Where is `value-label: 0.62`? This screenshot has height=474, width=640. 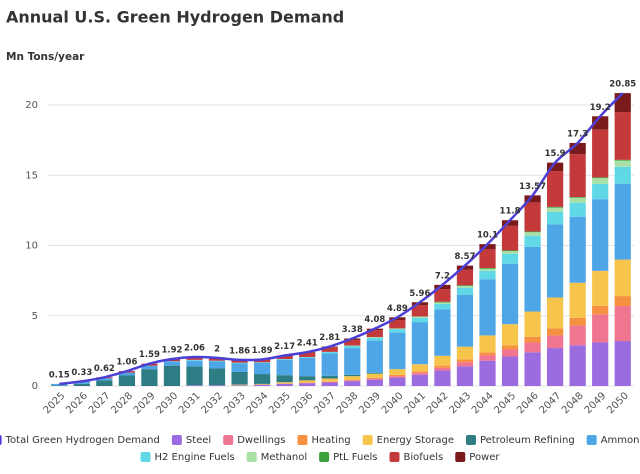 value-label: 0.62 is located at coordinates (104, 369).